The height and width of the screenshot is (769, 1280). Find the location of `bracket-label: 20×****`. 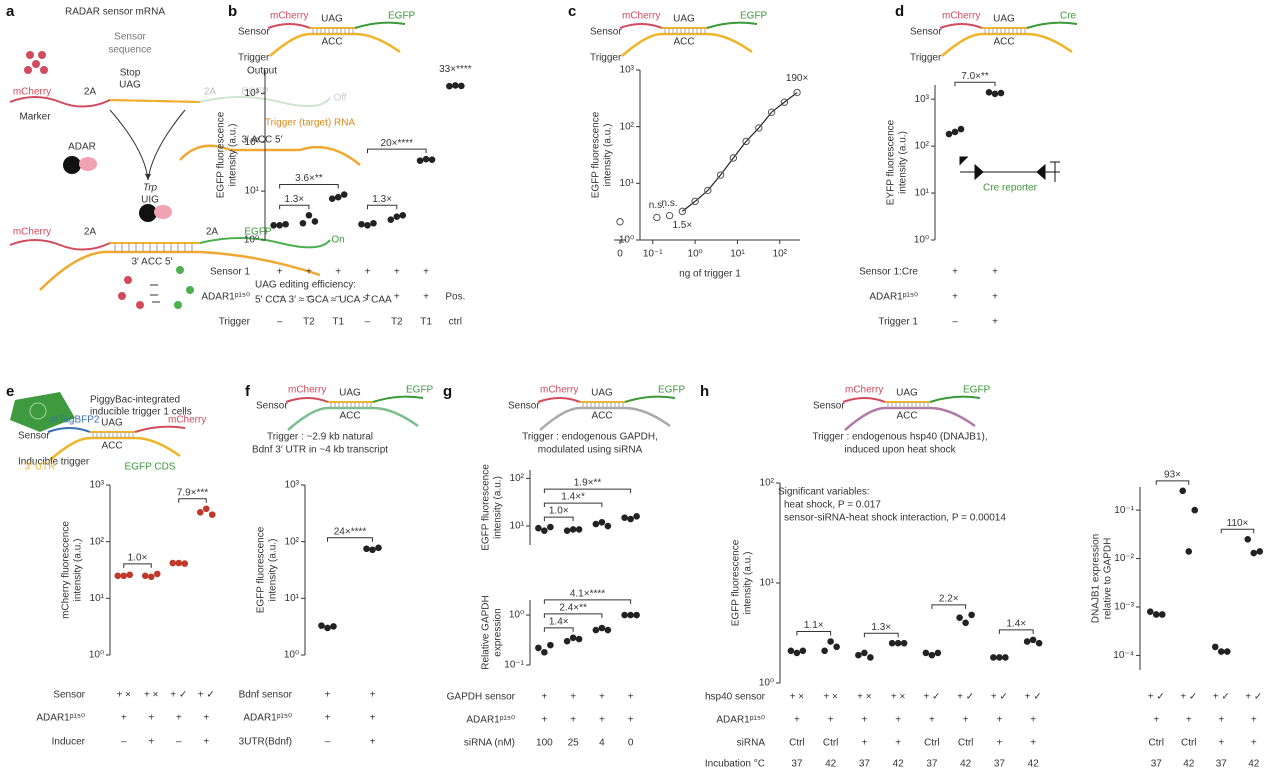

bracket-label: 20×**** is located at coordinates (397, 143).